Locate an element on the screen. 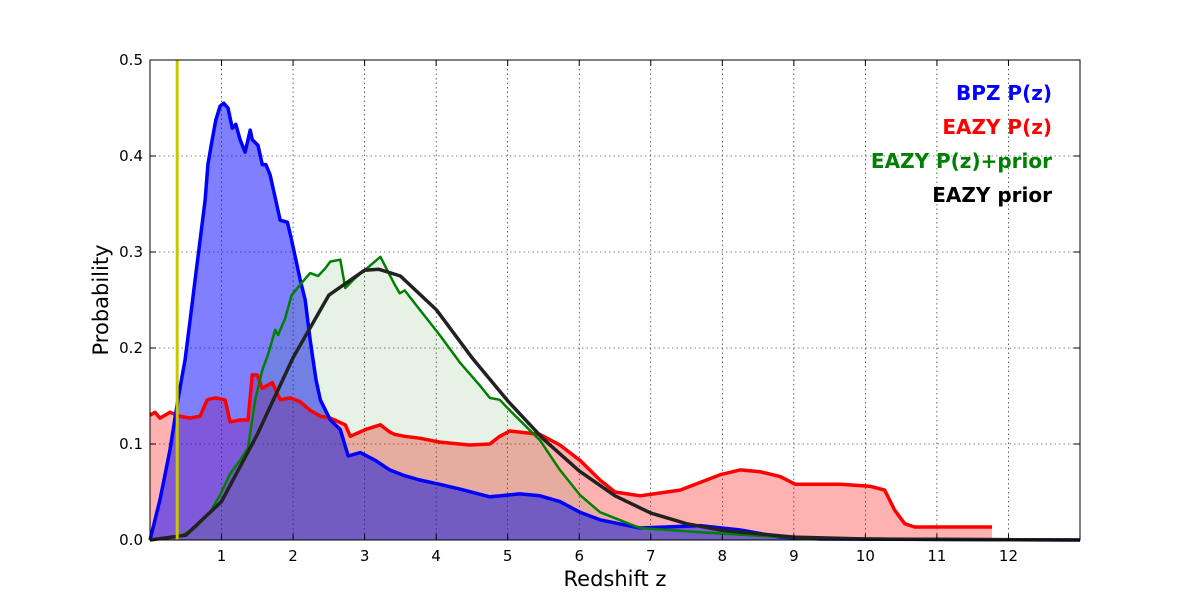 This screenshot has height=600, width=1200. x-tick-label: 3 is located at coordinates (365, 556).